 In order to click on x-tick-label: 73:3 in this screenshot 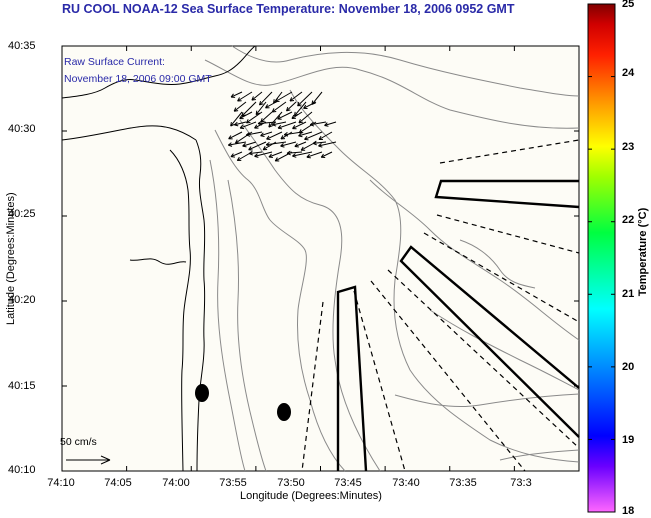, I will do `click(521, 483)`.